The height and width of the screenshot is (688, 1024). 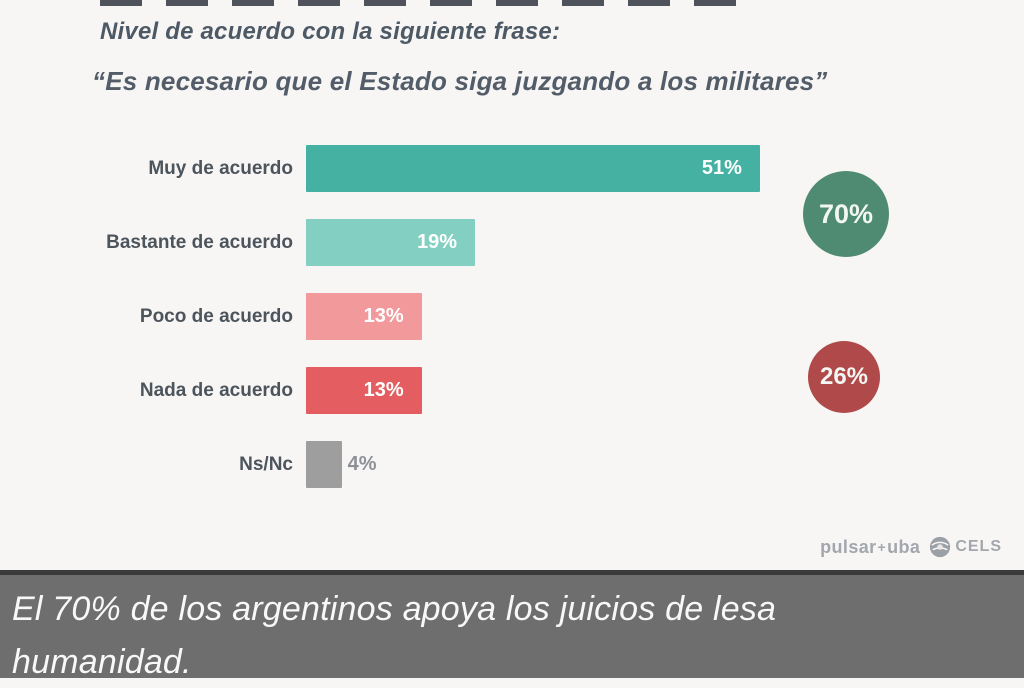 What do you see at coordinates (362, 464) in the screenshot?
I see `bar-value-label-outside: 4%` at bounding box center [362, 464].